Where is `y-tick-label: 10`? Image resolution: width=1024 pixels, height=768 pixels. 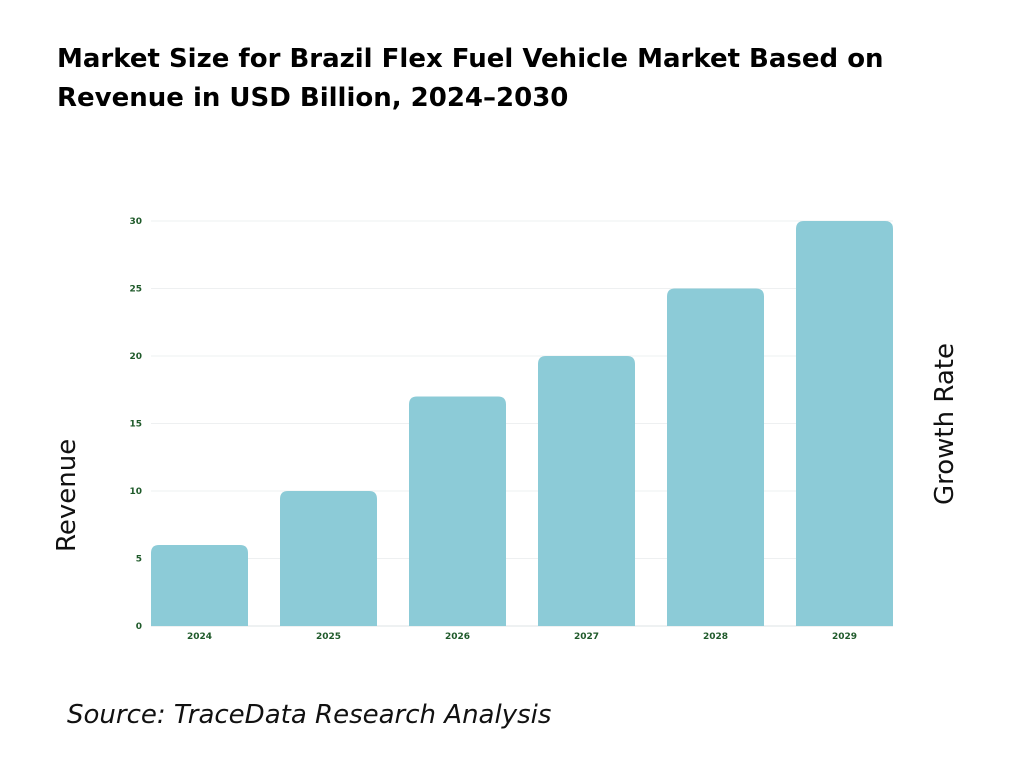
y-tick-label: 10 is located at coordinates (135, 492).